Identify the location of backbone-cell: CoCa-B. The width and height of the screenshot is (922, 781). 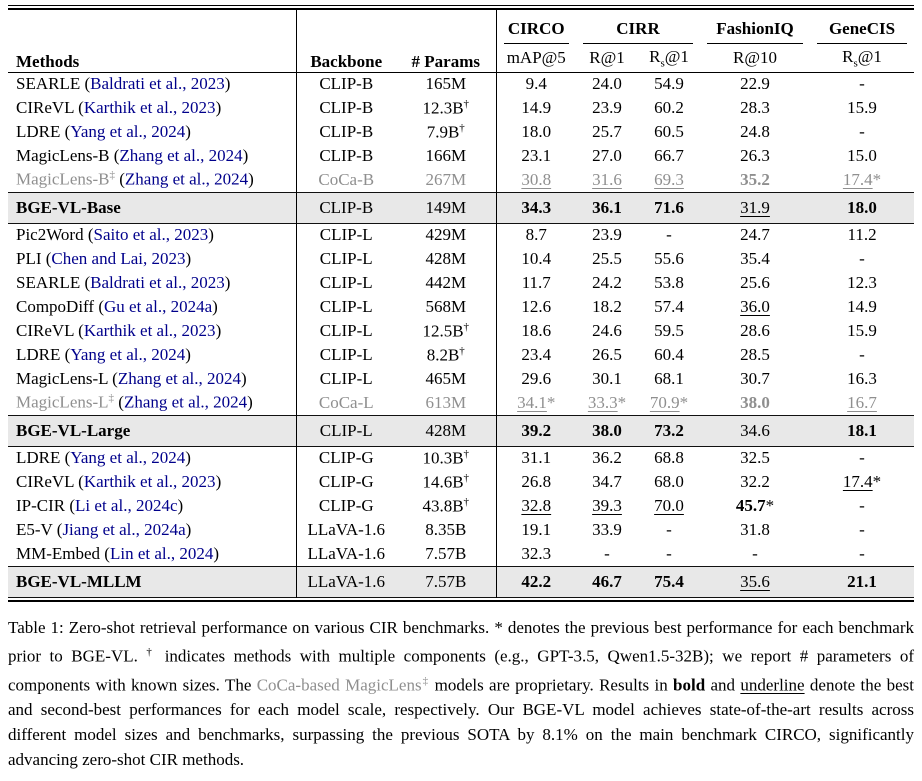
(345, 180).